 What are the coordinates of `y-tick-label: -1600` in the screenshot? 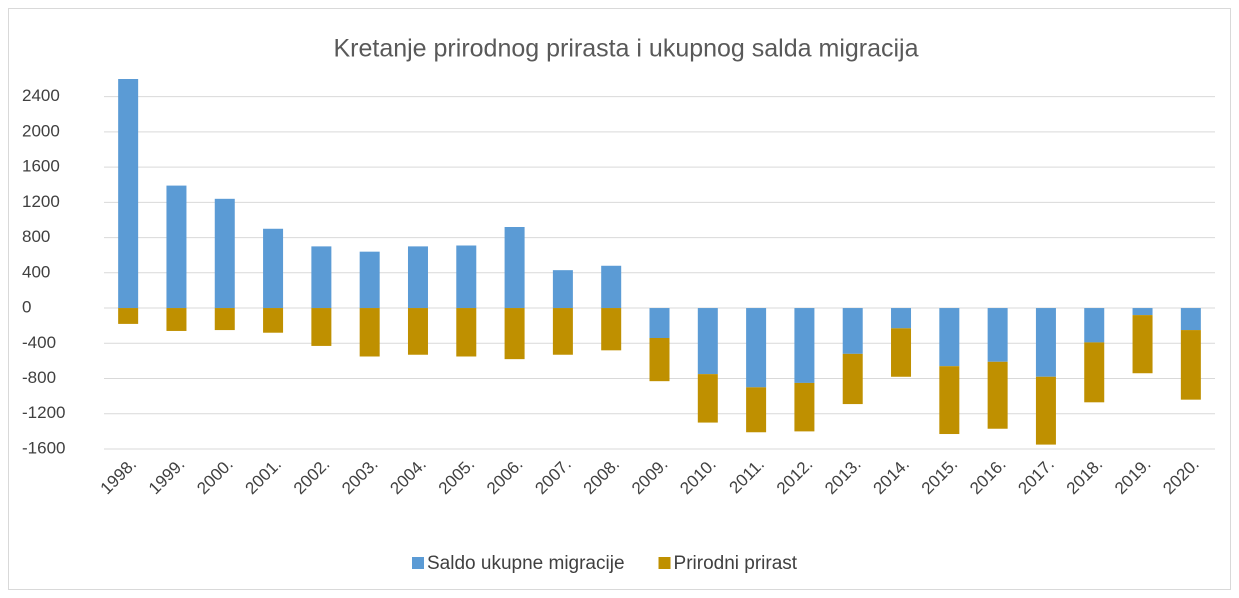 It's located at (43, 447).